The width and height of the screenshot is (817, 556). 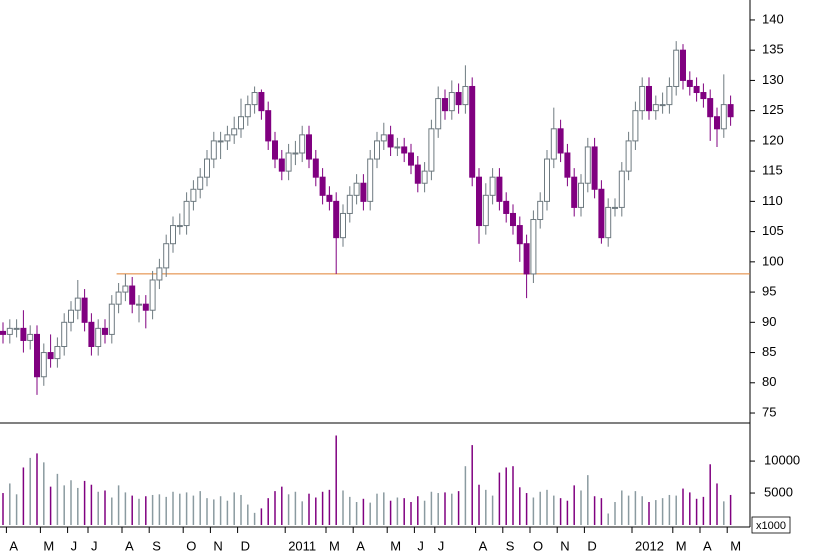 I want to click on x-tick-label: N, so click(x=217, y=545).